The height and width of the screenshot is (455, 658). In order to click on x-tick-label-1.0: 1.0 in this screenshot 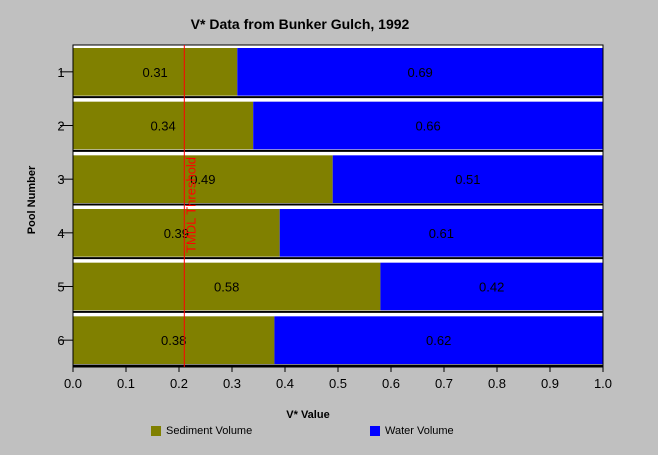, I will do `click(603, 383)`.